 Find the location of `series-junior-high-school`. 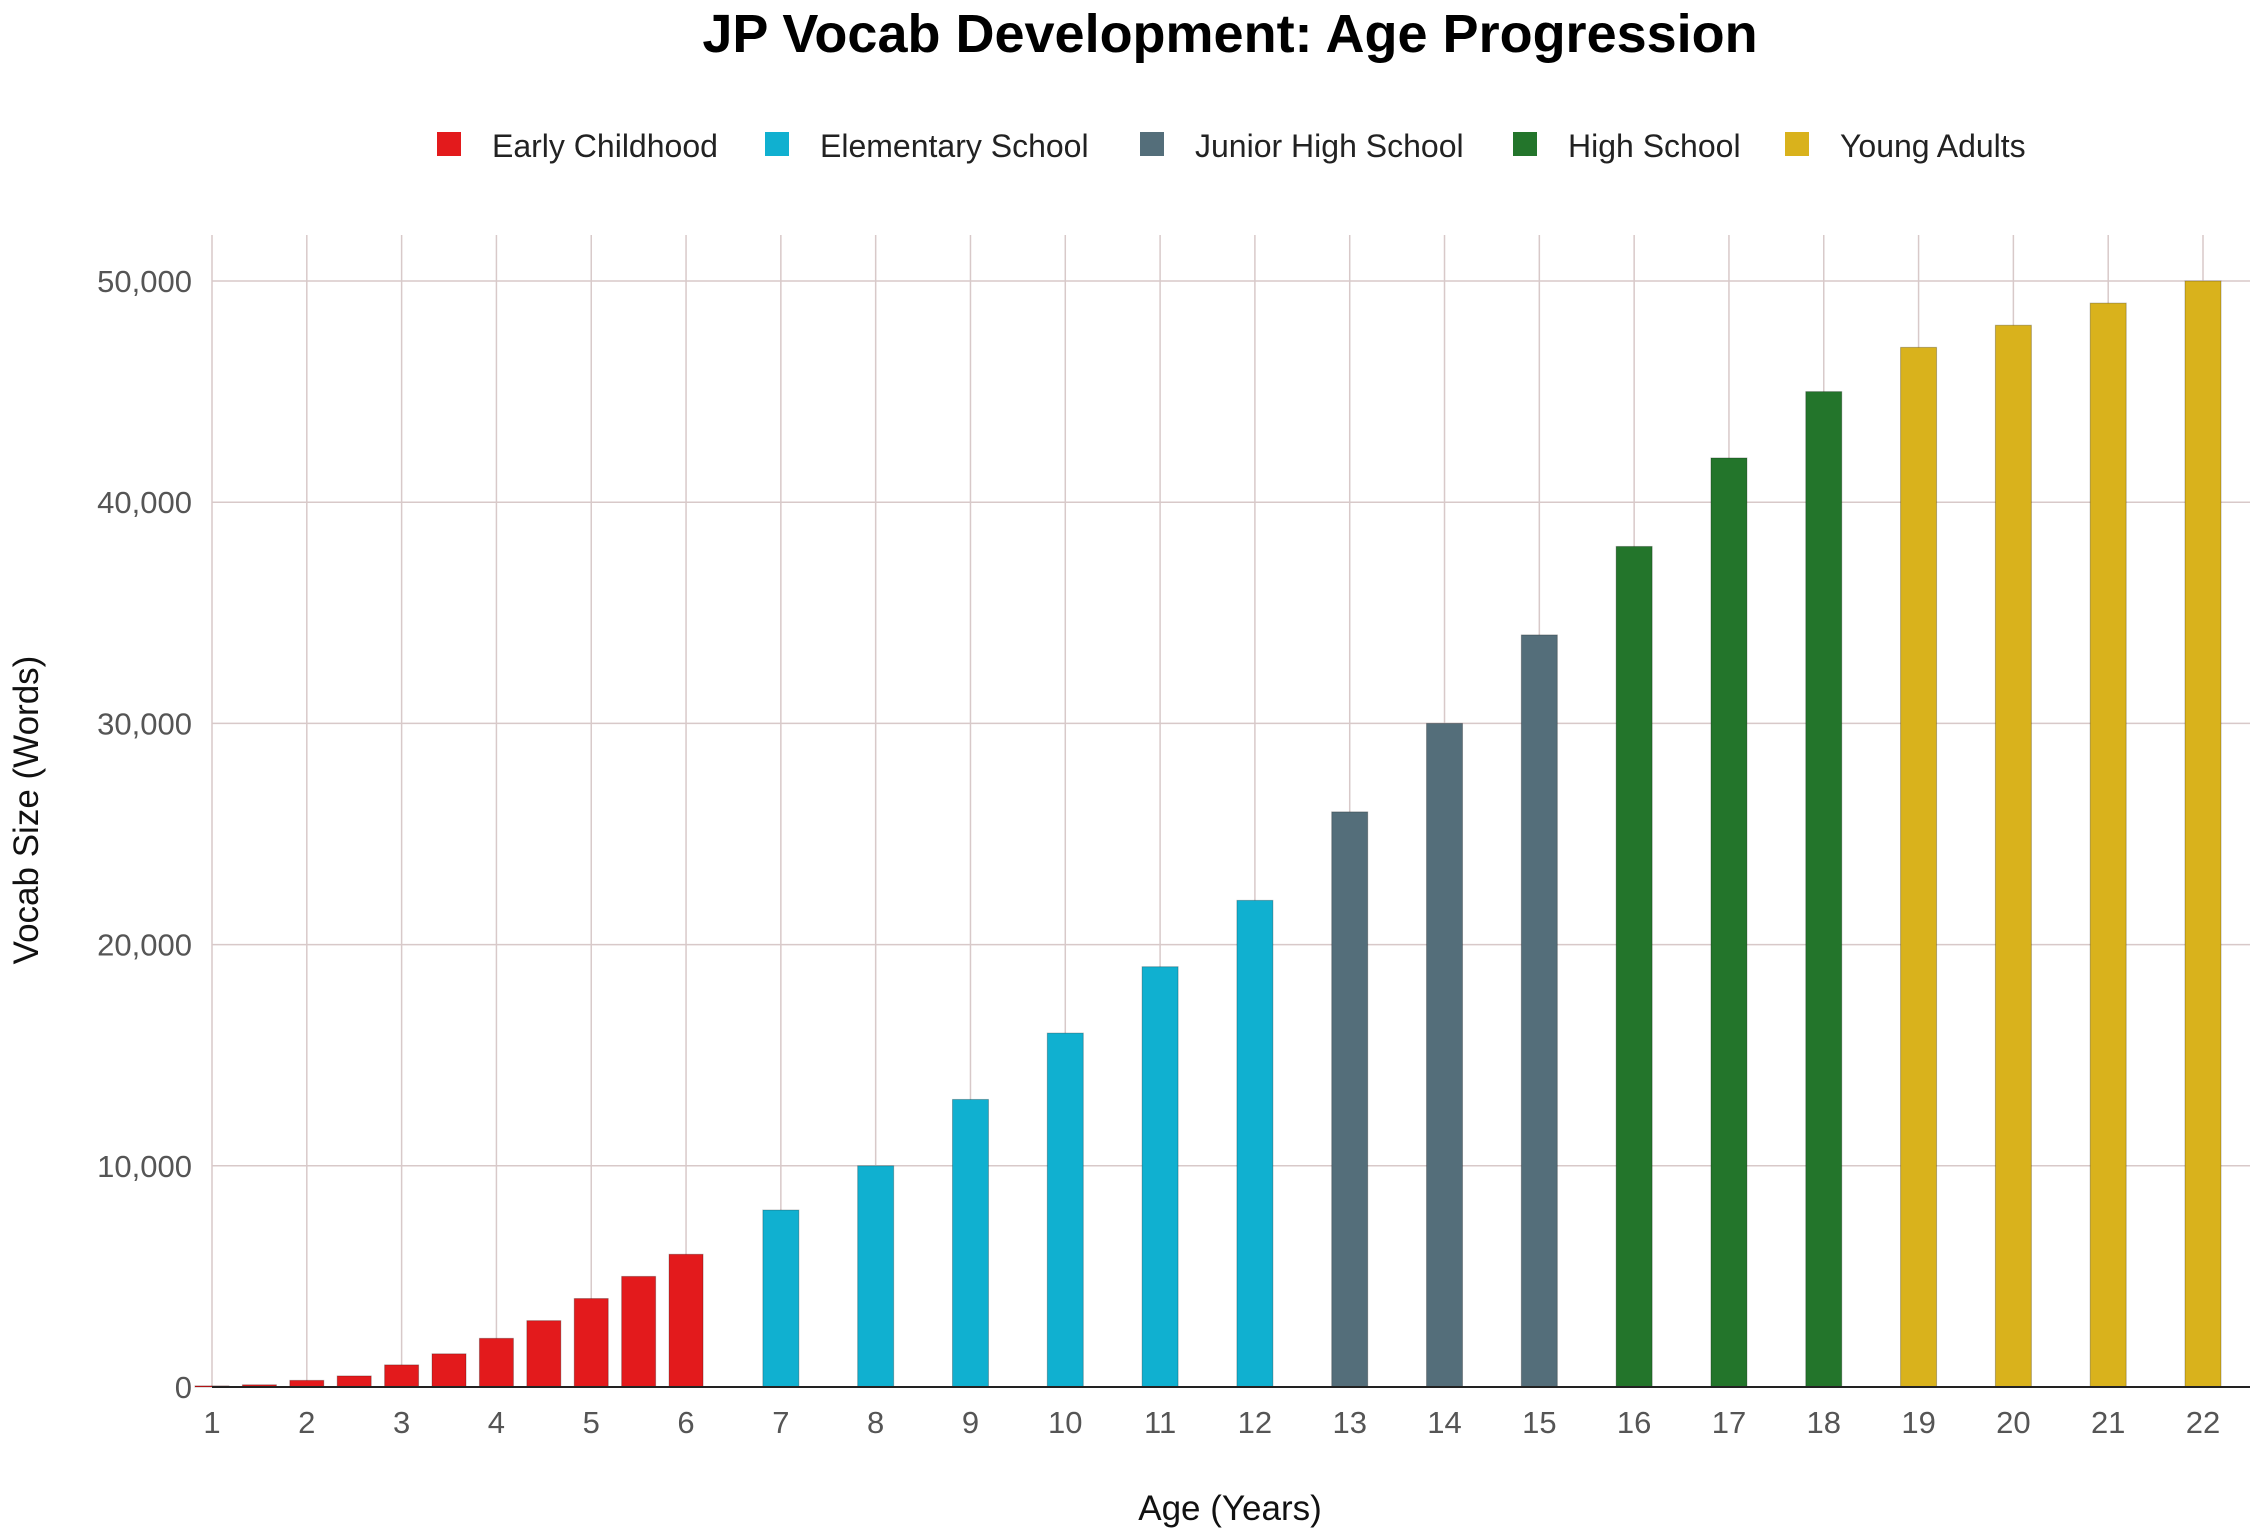

series-junior-high-school is located at coordinates (1444, 1011).